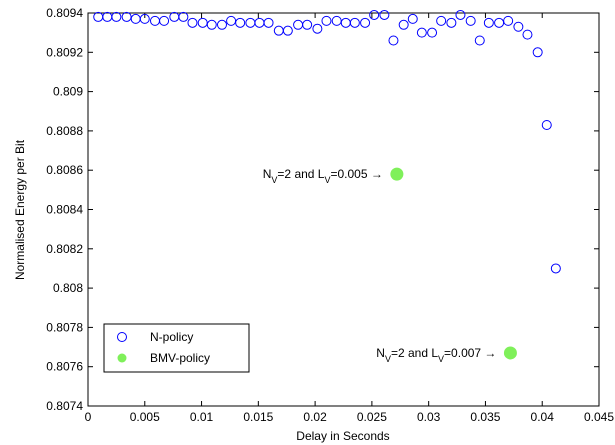 The image size is (615, 445). I want to click on y-tick-label: 0.8094, so click(64, 13).